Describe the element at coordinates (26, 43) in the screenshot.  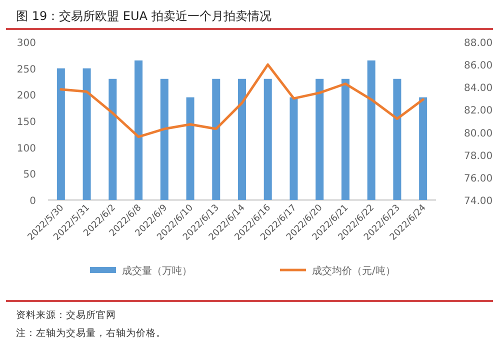
I see `y-tick-label: 300` at that location.